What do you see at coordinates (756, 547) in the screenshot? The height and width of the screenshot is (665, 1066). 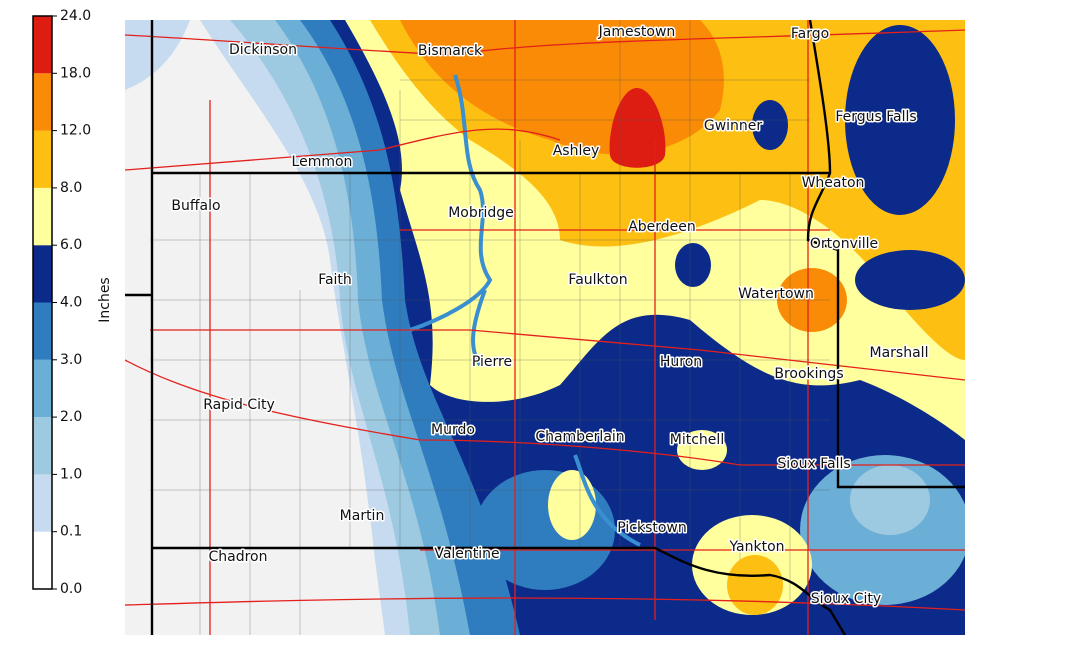 I see `place-label: Yankton` at bounding box center [756, 547].